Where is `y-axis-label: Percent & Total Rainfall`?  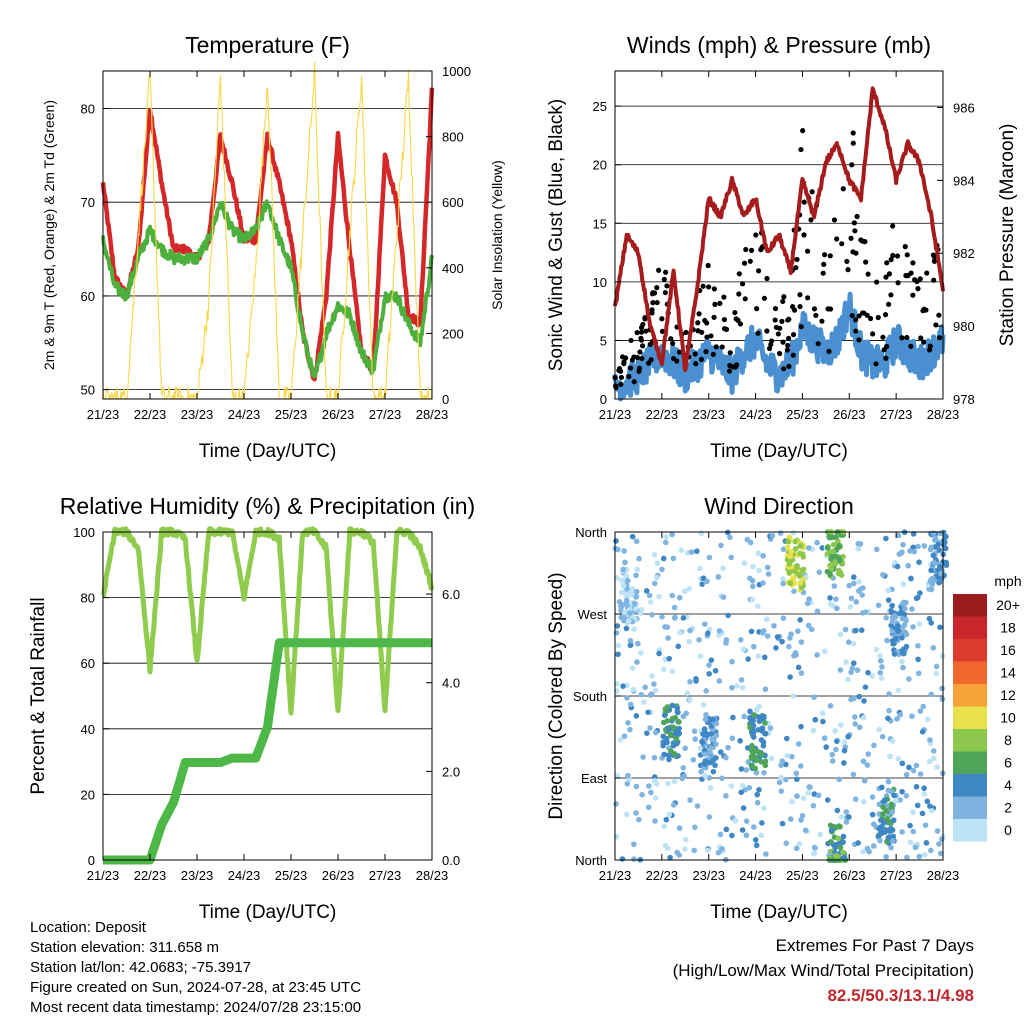
y-axis-label: Percent & Total Rainfall is located at coordinates (38, 695).